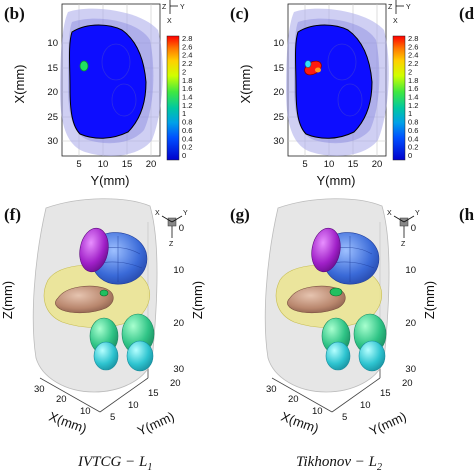  Describe the element at coordinates (466, 214) in the screenshot. I see `panel-h-partial-label: (h` at that location.